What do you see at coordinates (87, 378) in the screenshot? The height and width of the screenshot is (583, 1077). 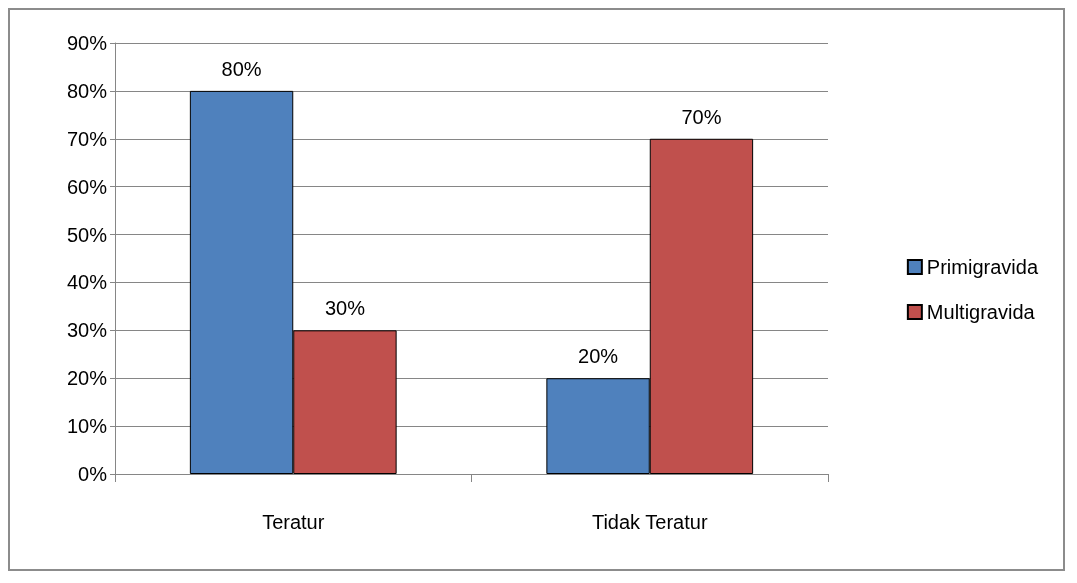 I see `y-tick-label: 20%` at bounding box center [87, 378].